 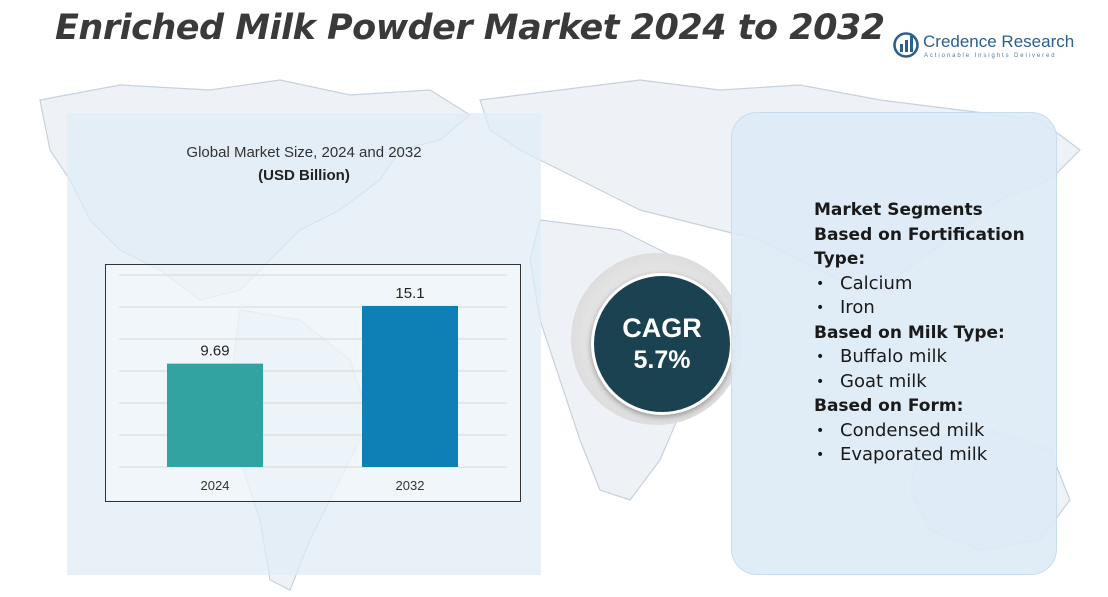 What do you see at coordinates (304, 175) in the screenshot?
I see `chart-unit: (USD Billion)` at bounding box center [304, 175].